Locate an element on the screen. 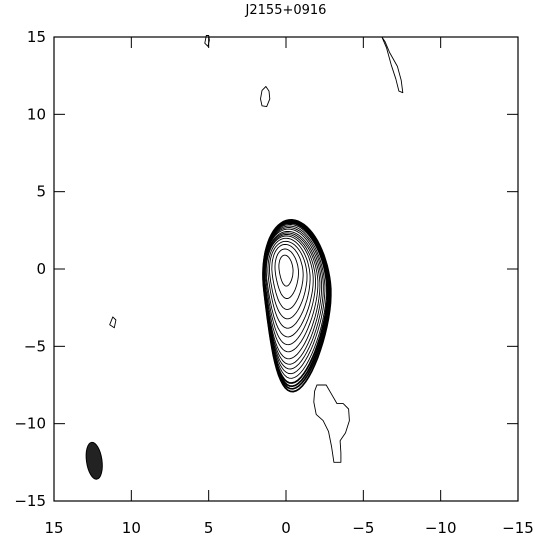  feature-top-left-blob is located at coordinates (265, 97).